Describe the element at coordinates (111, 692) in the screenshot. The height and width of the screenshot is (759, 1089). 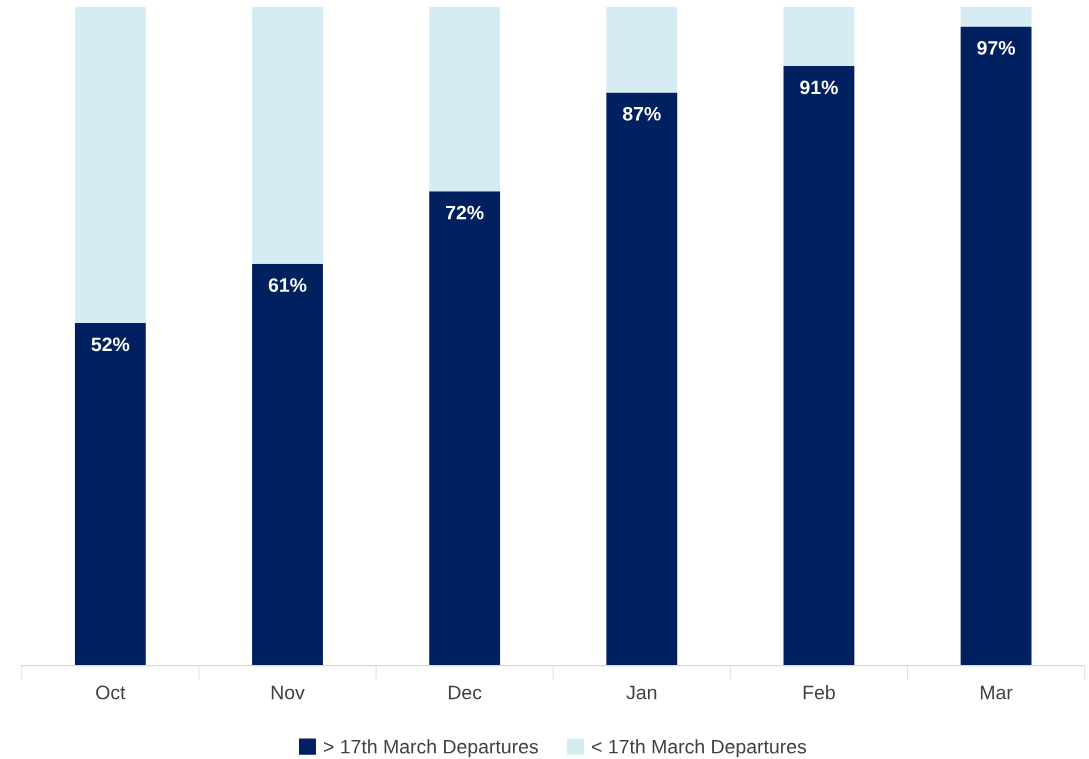
I see `x-tick-label: Oct` at that location.